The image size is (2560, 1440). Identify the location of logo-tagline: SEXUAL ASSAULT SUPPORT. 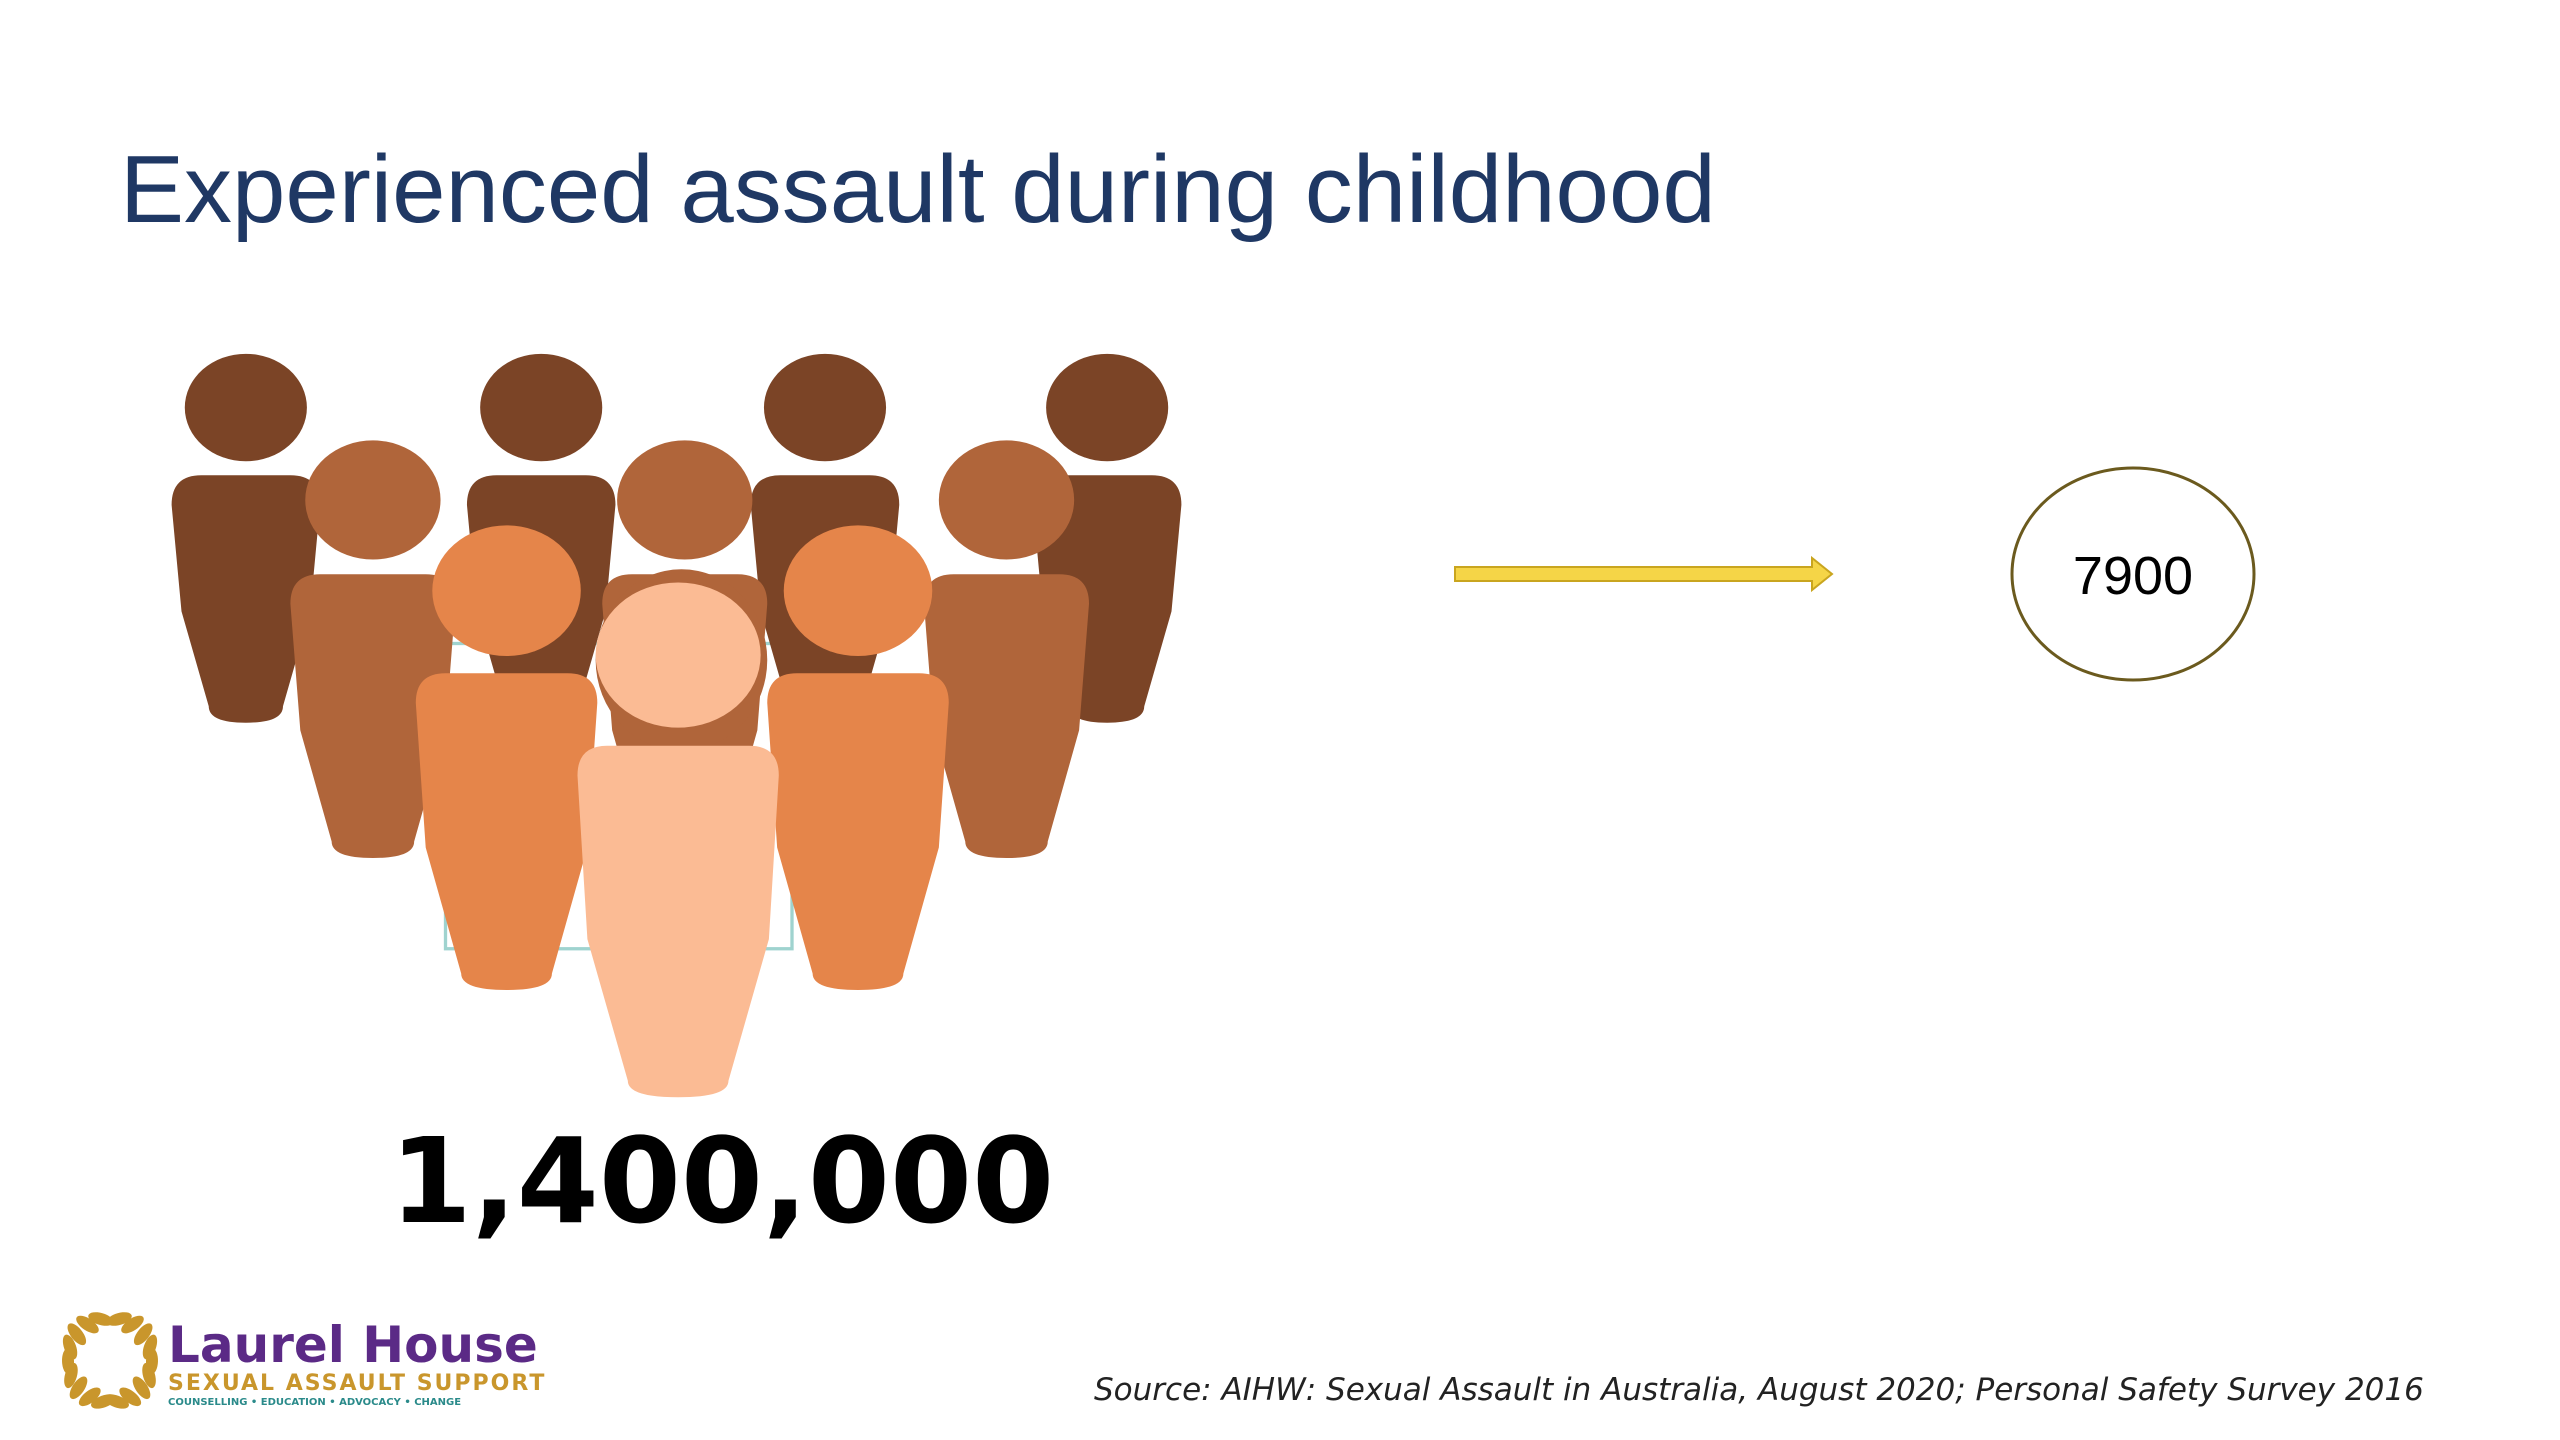
(357, 1383).